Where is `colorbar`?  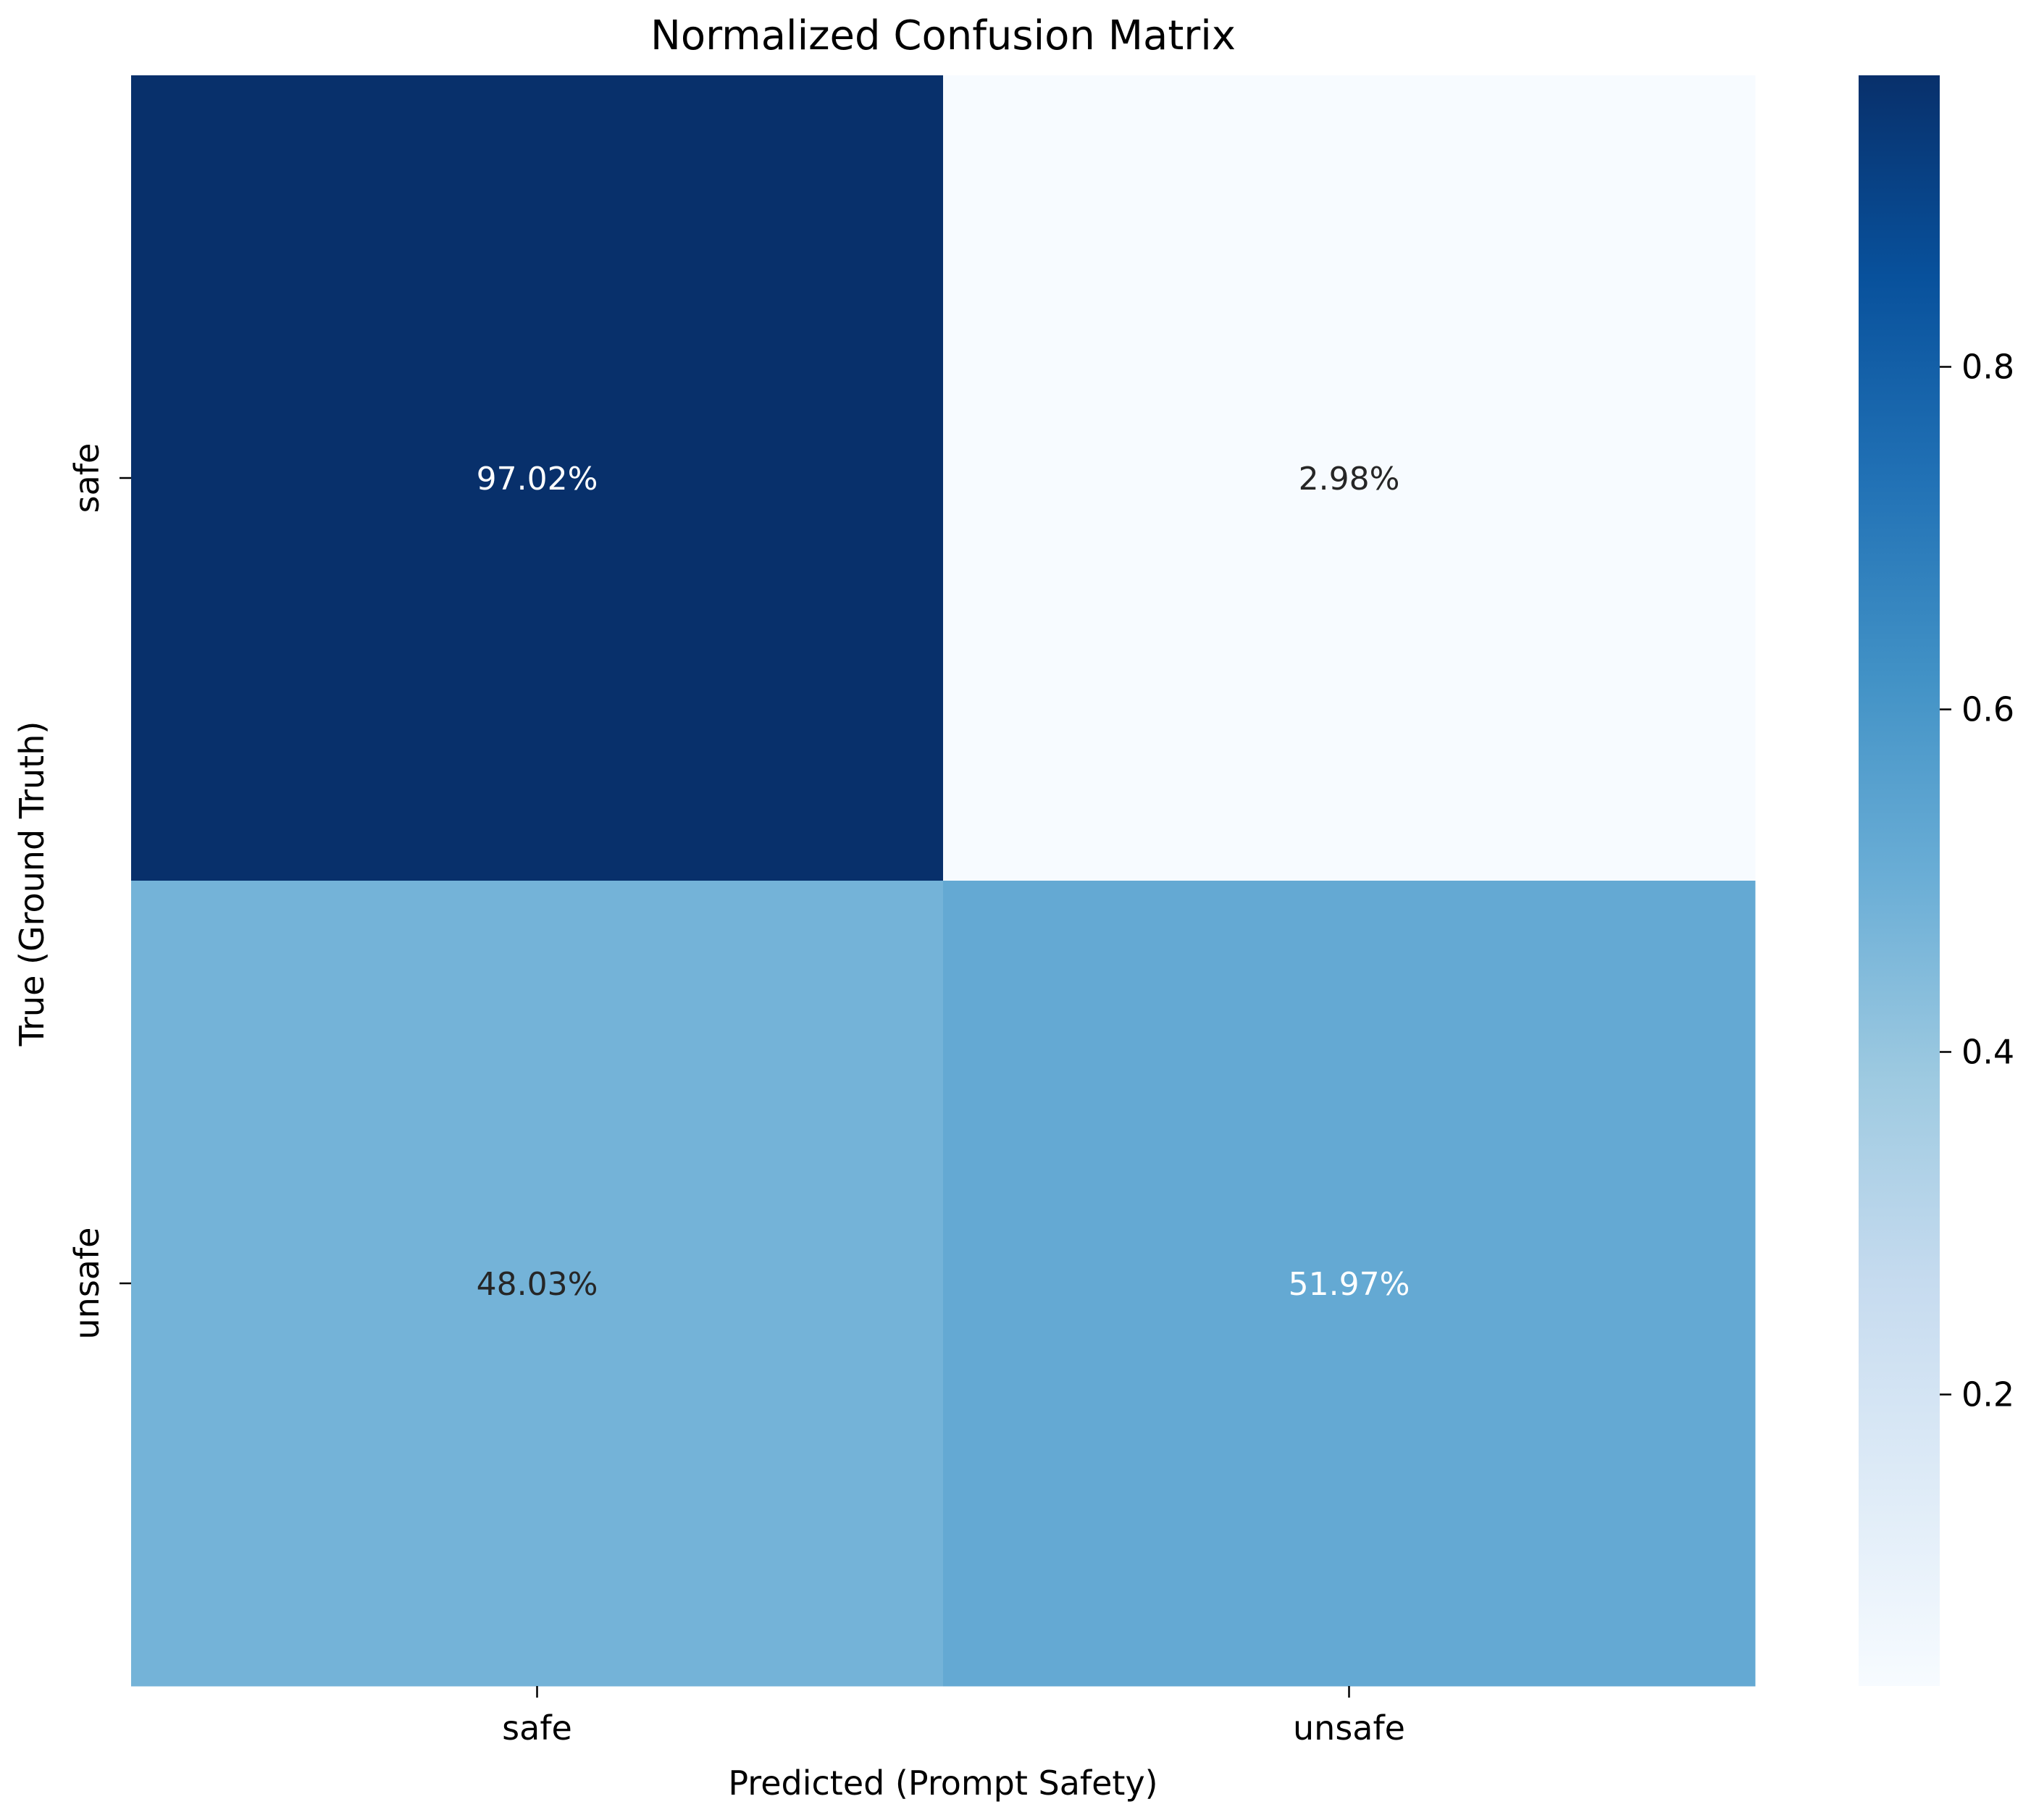 colorbar is located at coordinates (1899, 880).